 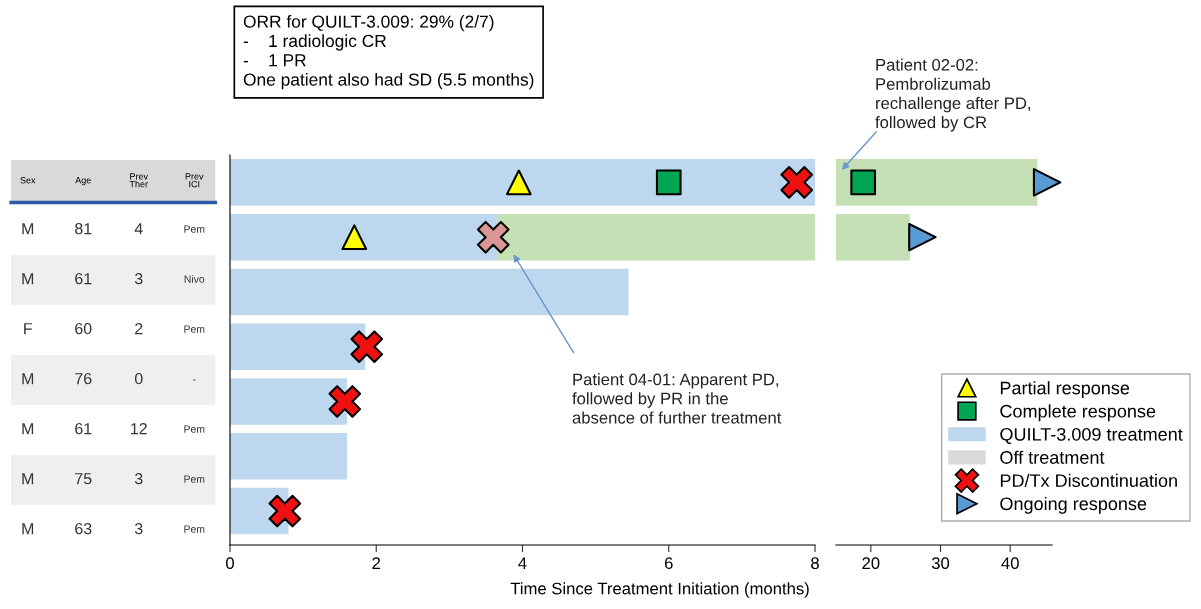 What do you see at coordinates (83, 378) in the screenshot?
I see `text: 76` at bounding box center [83, 378].